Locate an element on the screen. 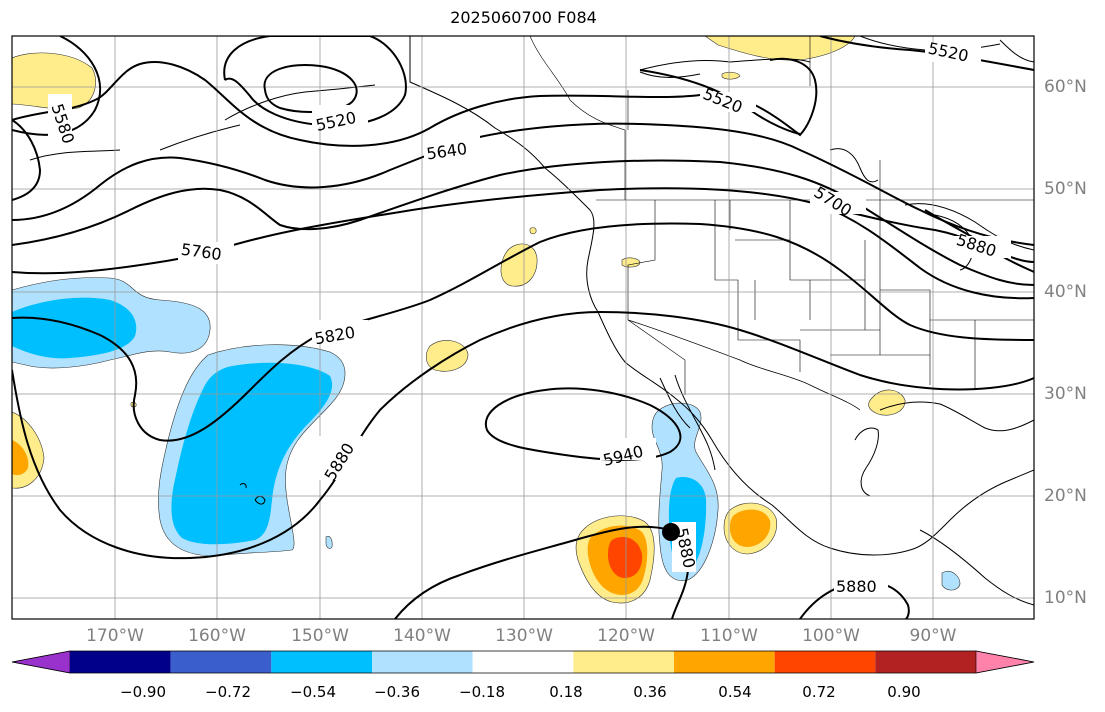 The width and height of the screenshot is (1105, 712). colorbar-tick: 0.54 is located at coordinates (735, 692).